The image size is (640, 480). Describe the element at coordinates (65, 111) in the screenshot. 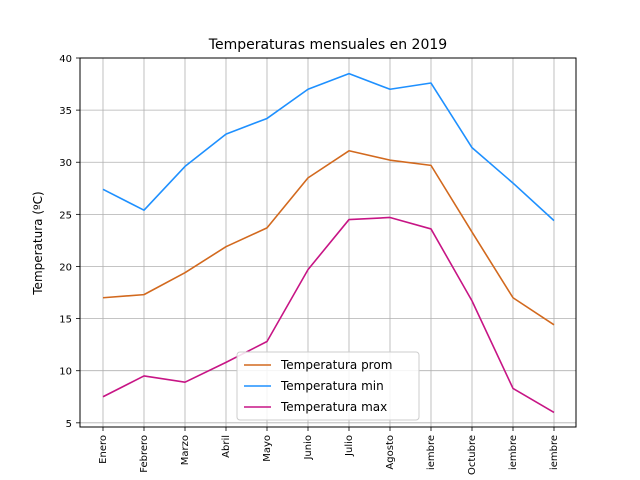

I see `y-tick-label: 35` at that location.